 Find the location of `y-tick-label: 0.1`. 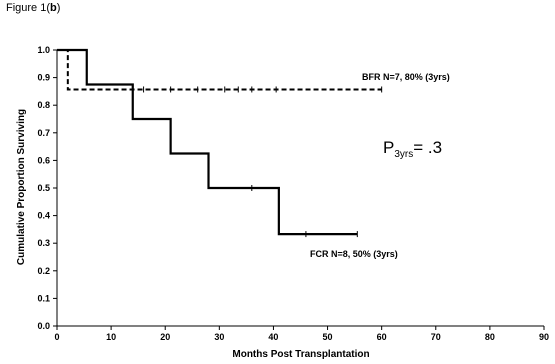

y-tick-label: 0.1 is located at coordinates (43, 298).